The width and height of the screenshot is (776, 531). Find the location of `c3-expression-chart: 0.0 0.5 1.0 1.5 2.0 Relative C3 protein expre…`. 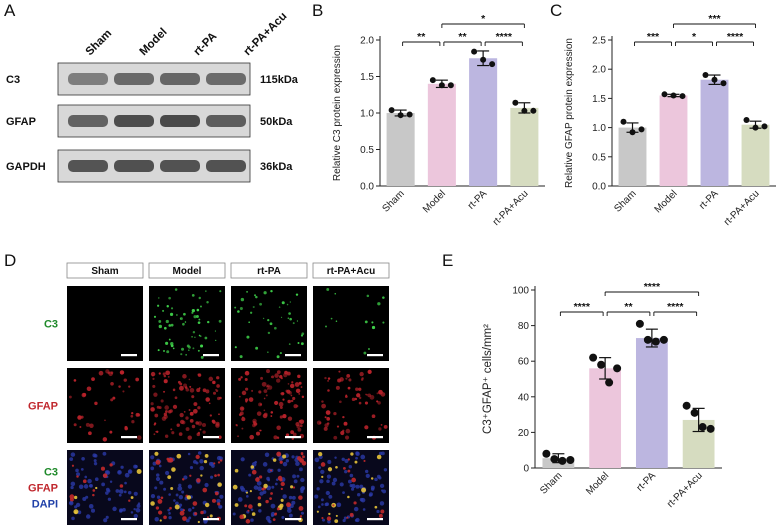

c3-expression-chart: 0.0 0.5 1.0 1.5 2.0 Relative C3 protein expre… is located at coordinates (438, 120).